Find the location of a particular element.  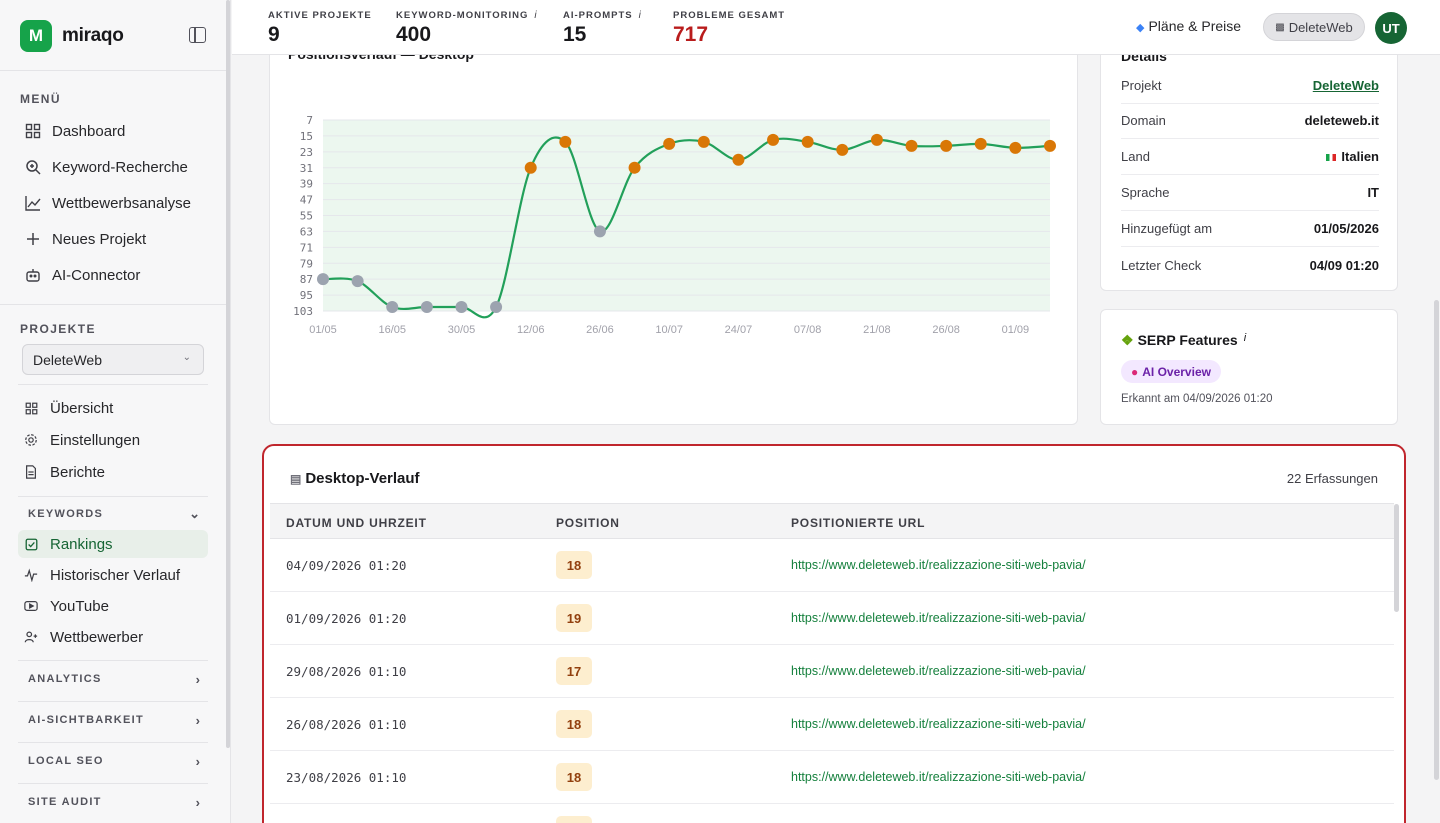

local-seo-group-header: LOCAL SEO › is located at coordinates (114, 761).